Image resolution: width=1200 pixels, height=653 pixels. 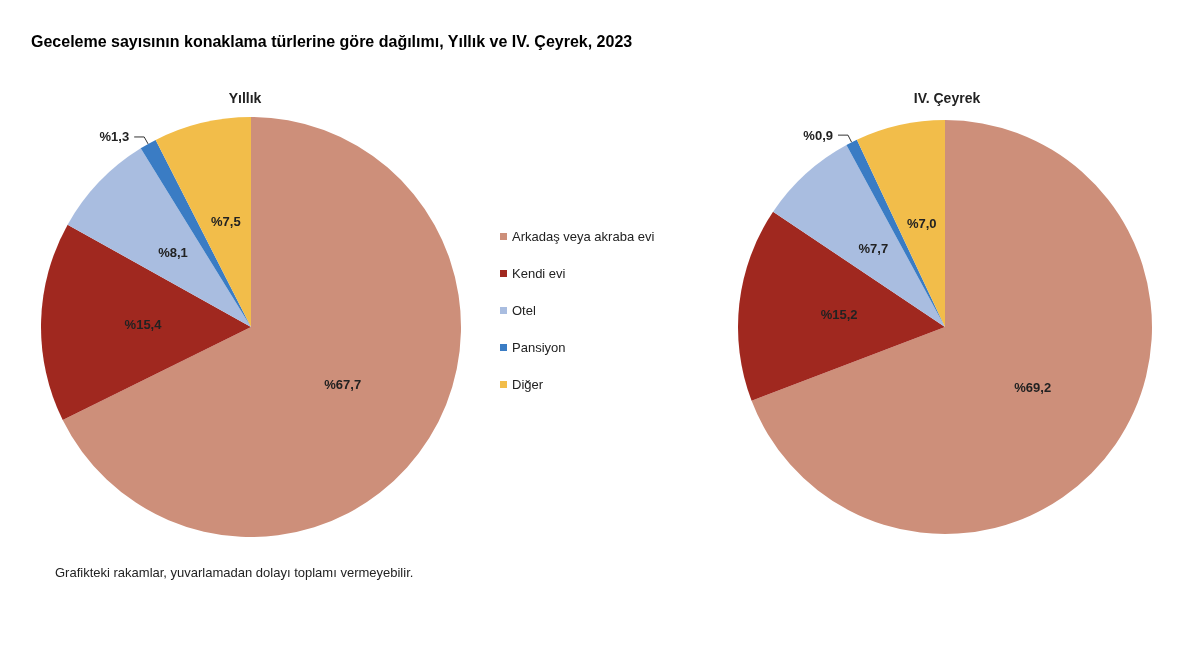 I want to click on text: Grafikteki rakamlar, yuvarlamadan dolayı toplamı vermeyebilir., so click(x=234, y=572).